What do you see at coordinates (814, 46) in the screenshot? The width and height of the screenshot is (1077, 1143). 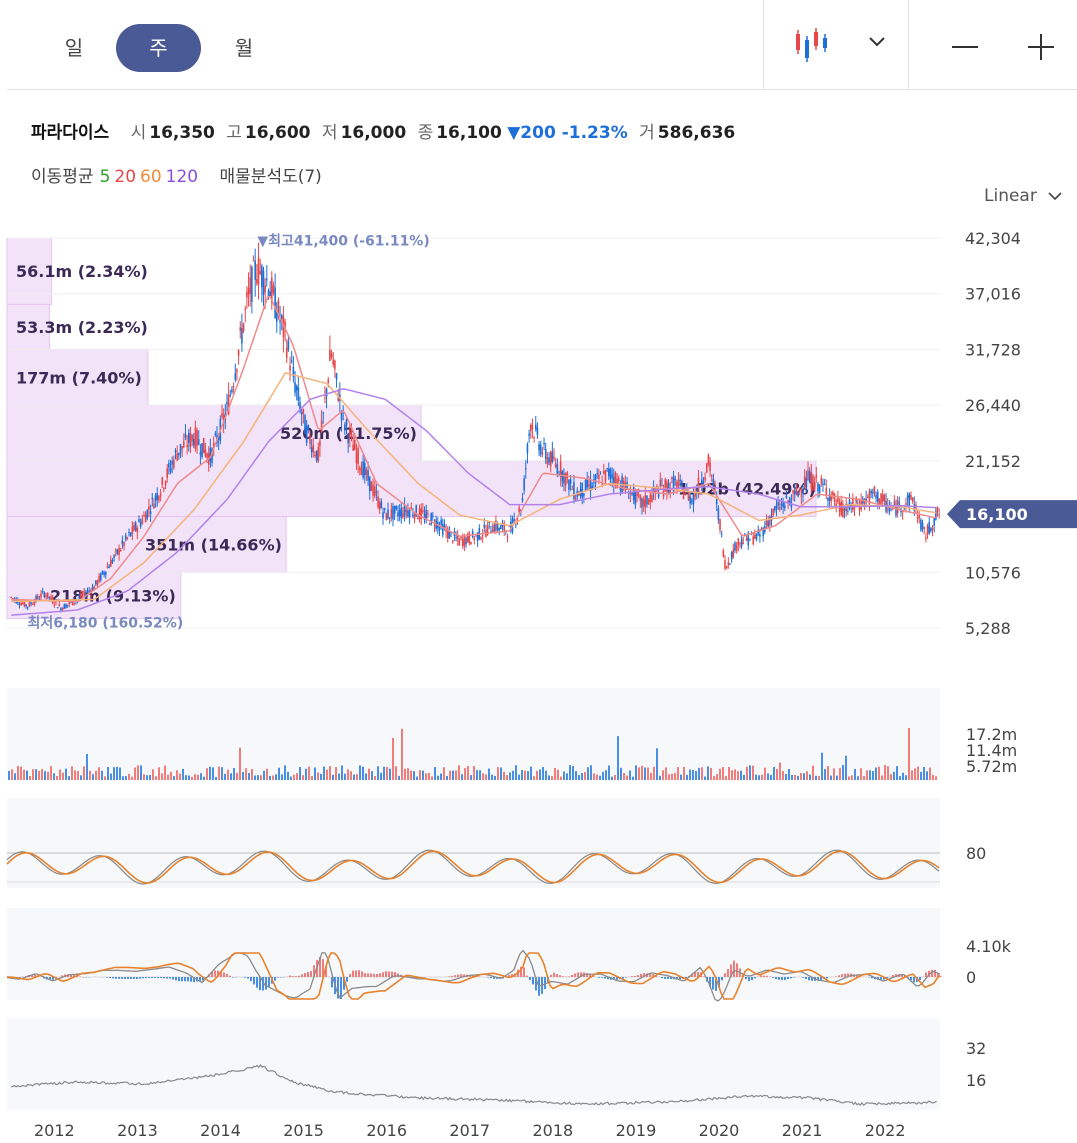 I see `candlestick-chart-type-icon` at bounding box center [814, 46].